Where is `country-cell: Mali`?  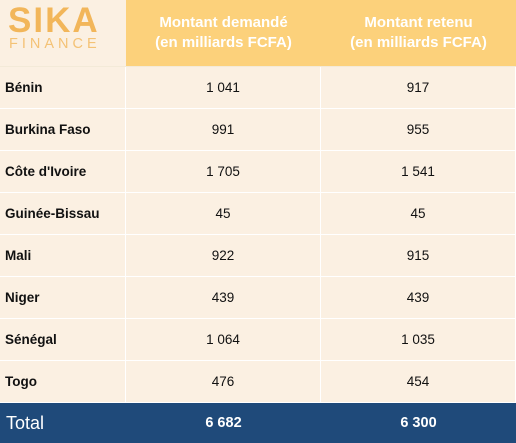 country-cell: Mali is located at coordinates (63, 256).